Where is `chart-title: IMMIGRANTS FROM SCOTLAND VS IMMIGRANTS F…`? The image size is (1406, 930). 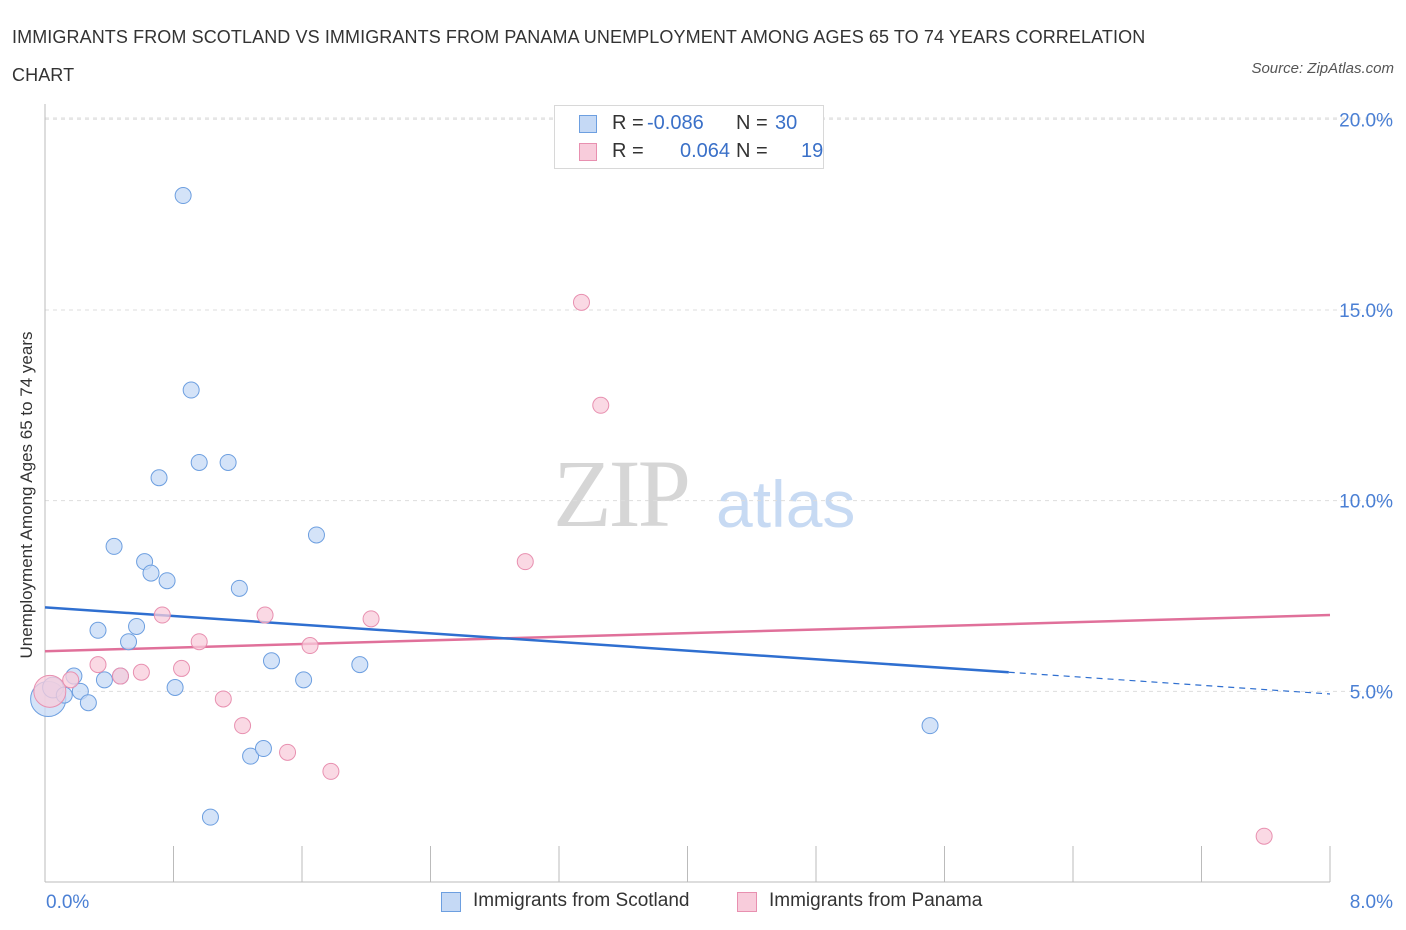 chart-title: IMMIGRANTS FROM SCOTLAND VS IMMIGRANTS F… is located at coordinates (579, 56).